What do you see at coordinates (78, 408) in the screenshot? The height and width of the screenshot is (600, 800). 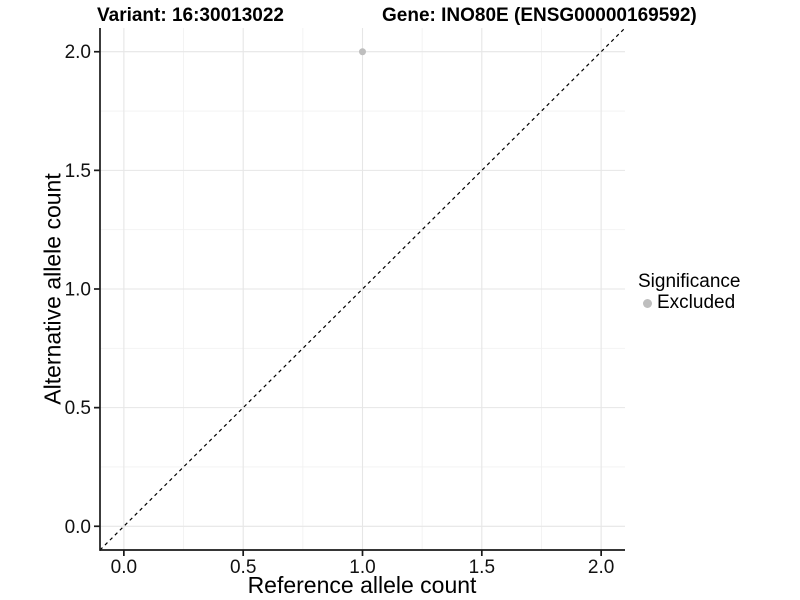 I see `y-tick-label: 0.5` at bounding box center [78, 408].